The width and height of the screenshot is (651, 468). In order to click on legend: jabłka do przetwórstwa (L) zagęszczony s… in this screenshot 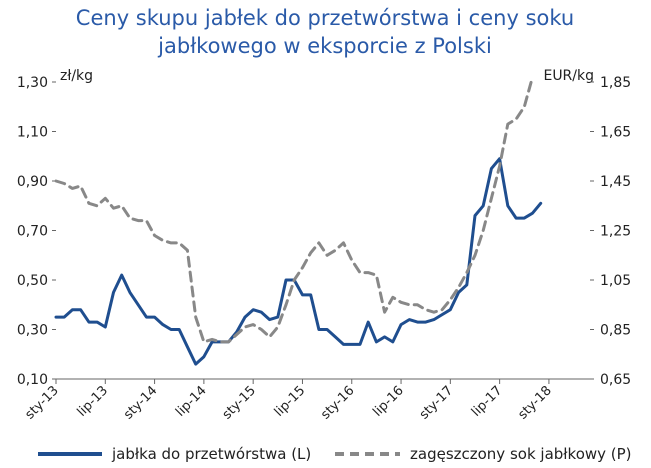, I will do `click(335, 454)`.